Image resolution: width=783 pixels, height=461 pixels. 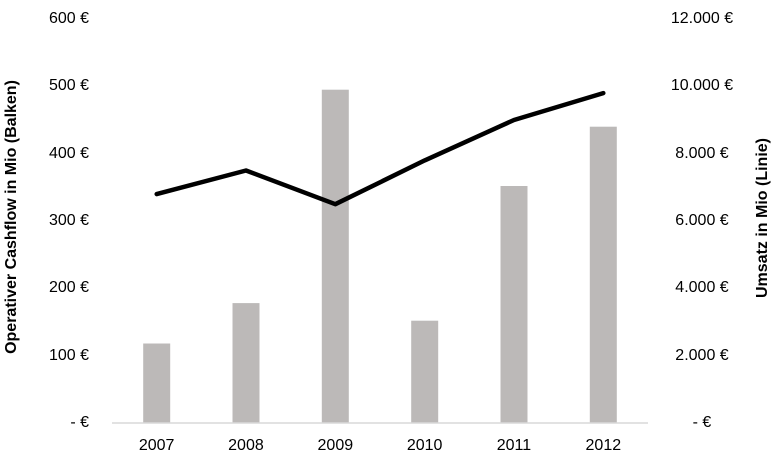 What do you see at coordinates (702, 153) in the screenshot?
I see `right-tick-label: 8.000 €` at bounding box center [702, 153].